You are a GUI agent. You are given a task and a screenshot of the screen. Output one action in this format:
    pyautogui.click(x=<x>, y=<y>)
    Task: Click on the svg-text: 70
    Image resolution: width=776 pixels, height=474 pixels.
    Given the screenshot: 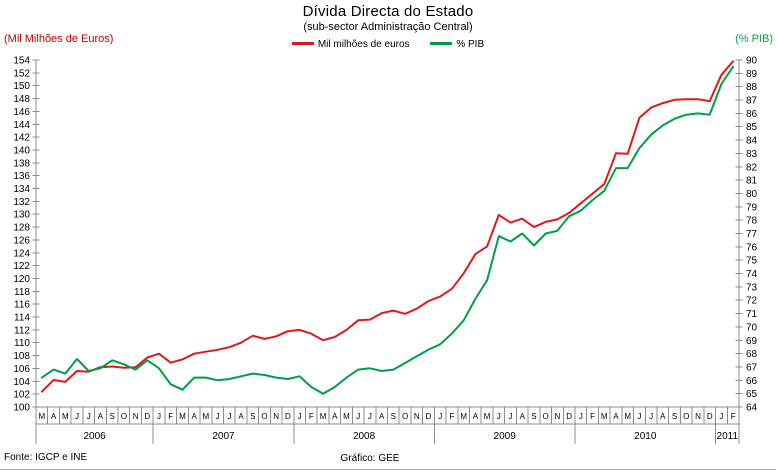 What is the action you would take?
    pyautogui.click(x=752, y=327)
    